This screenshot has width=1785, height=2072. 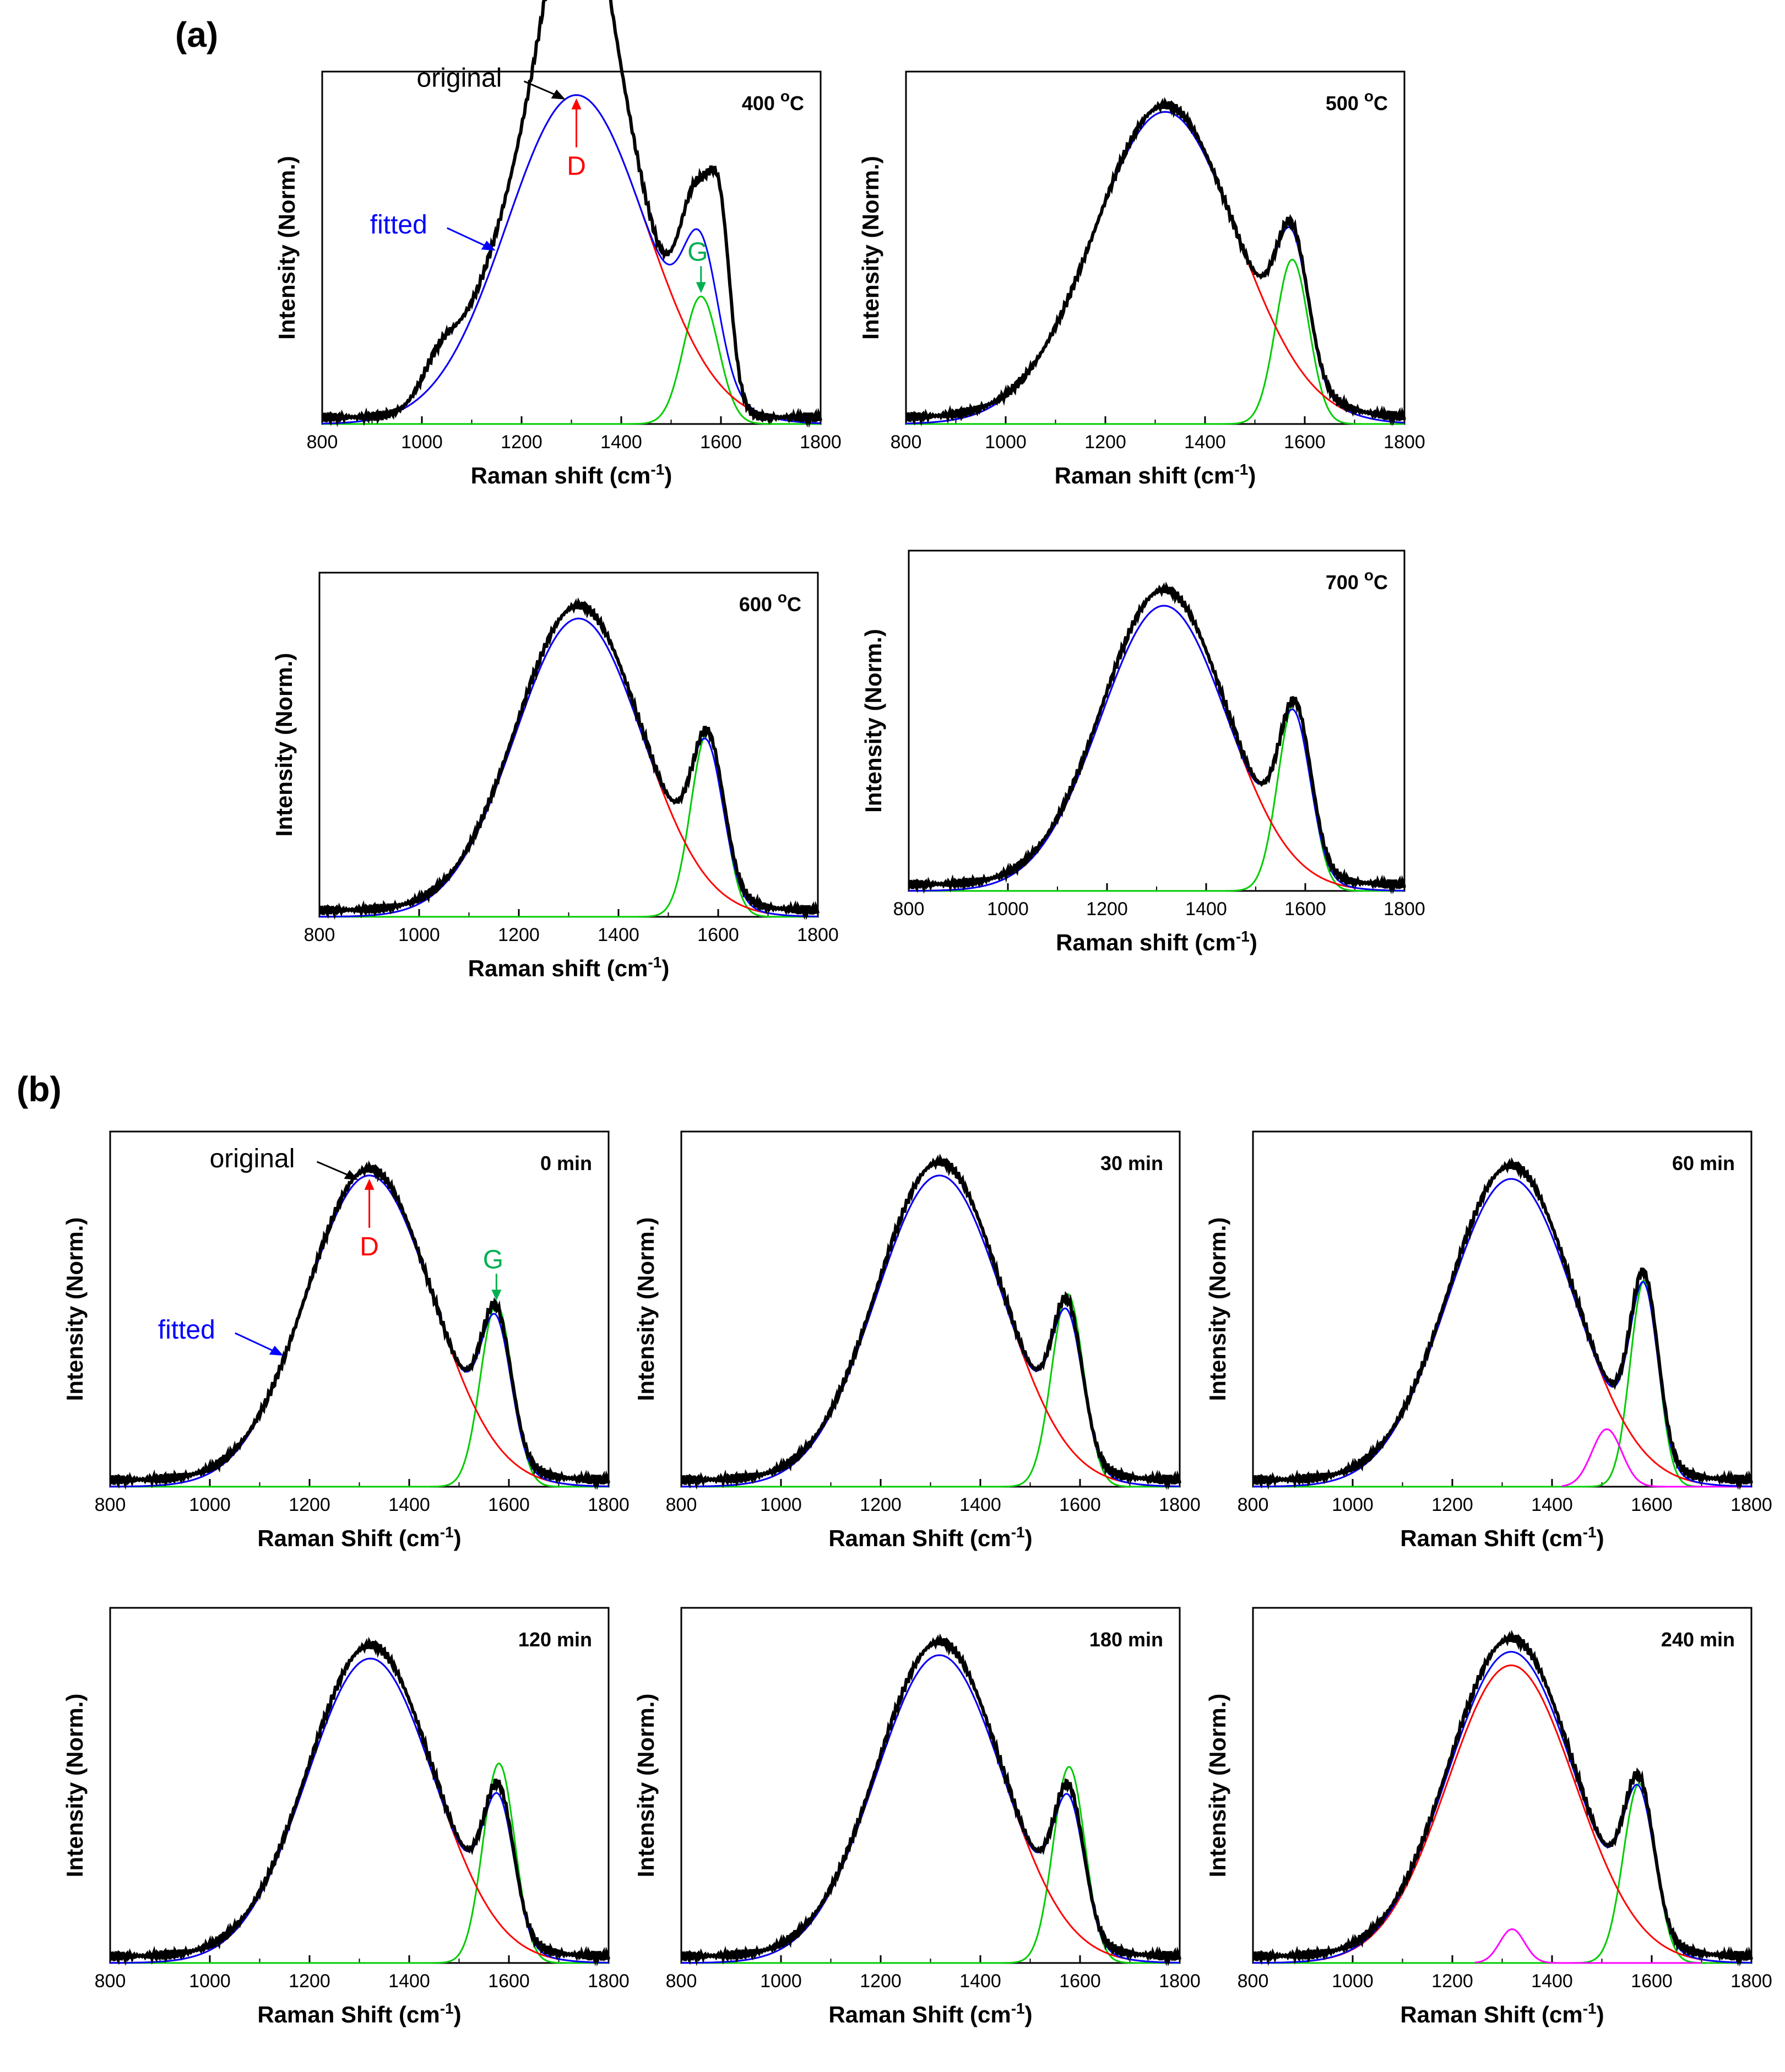 I want to click on chart-title: 120 min, so click(x=555, y=1639).